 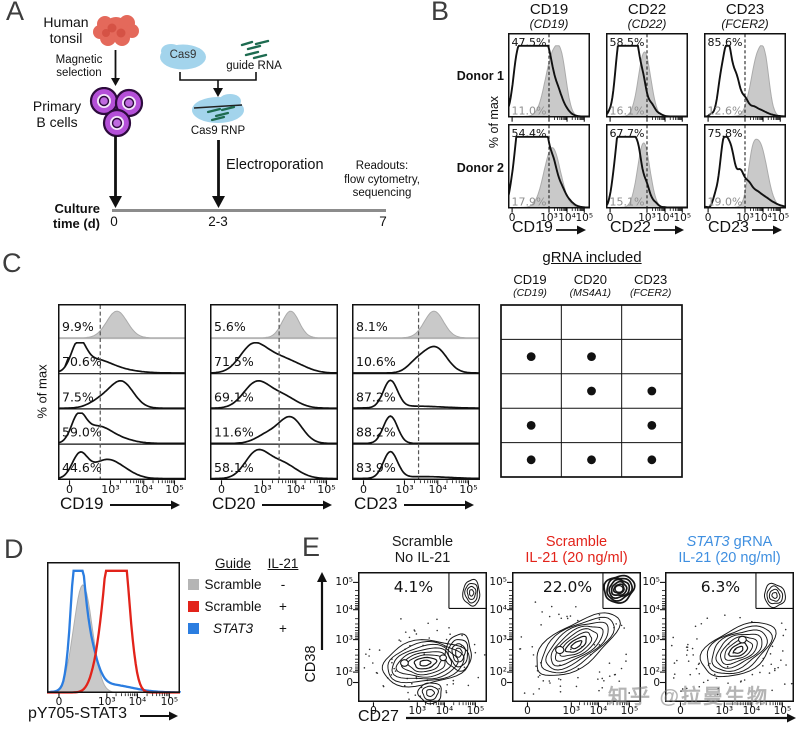 I want to click on e-plot-title: Scramble IL-21 (20 ng/ml), so click(x=577, y=550).